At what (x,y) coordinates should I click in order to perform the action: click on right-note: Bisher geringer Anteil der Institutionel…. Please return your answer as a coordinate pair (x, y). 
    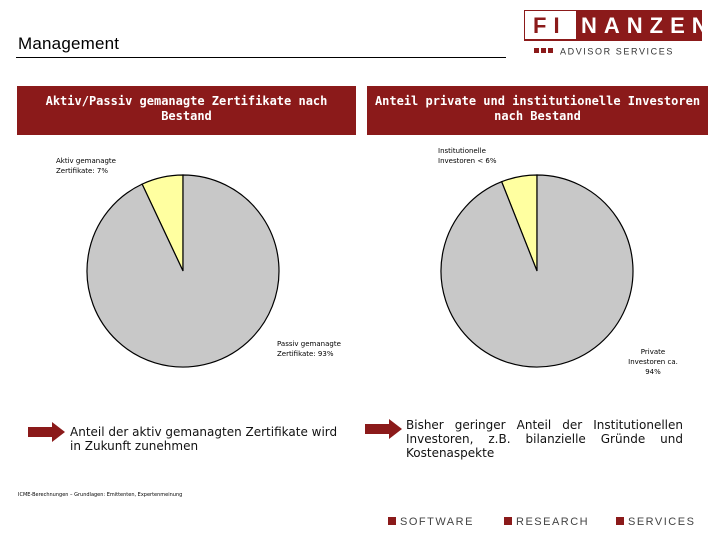
    Looking at the image, I should click on (544, 439).